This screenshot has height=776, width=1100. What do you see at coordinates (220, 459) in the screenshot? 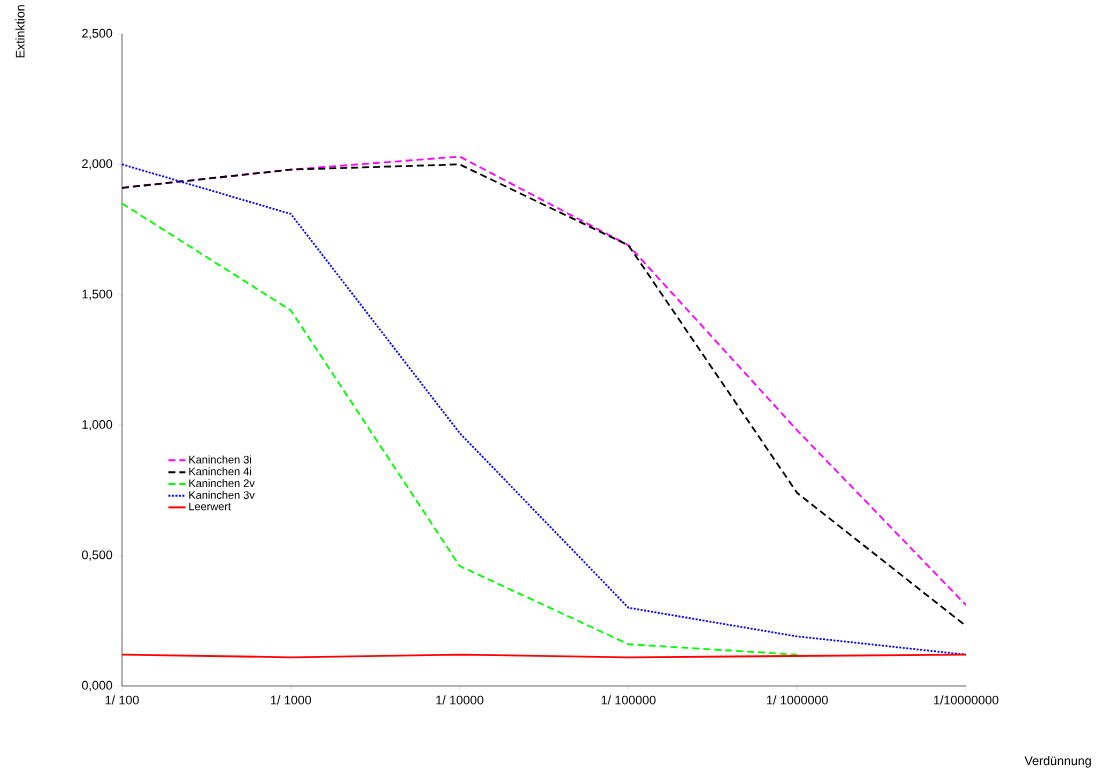
I see `legend-label: Kaninchen 3i` at bounding box center [220, 459].